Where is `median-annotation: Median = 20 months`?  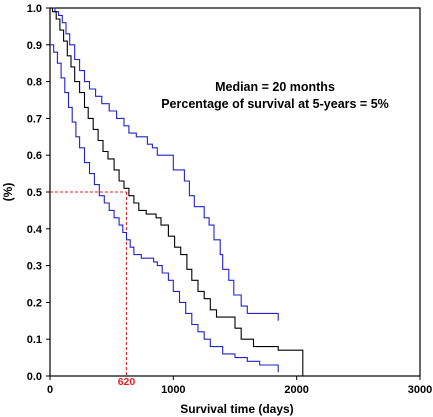 median-annotation: Median = 20 months is located at coordinates (275, 87).